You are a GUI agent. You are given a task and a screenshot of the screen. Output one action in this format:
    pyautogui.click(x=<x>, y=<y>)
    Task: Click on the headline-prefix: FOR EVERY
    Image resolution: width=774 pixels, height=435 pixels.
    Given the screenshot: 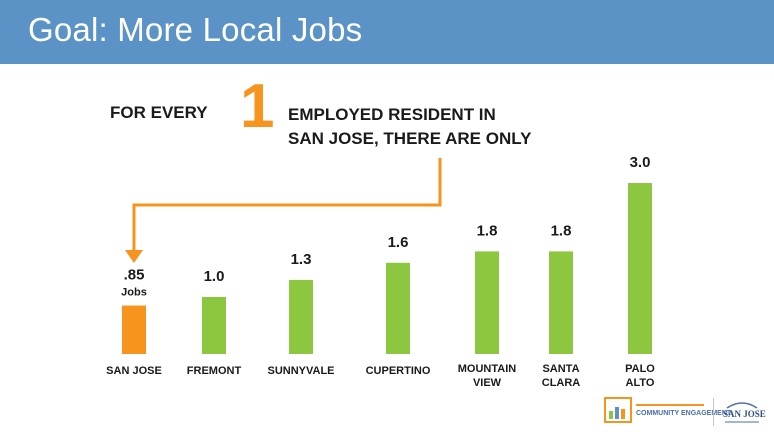 What is the action you would take?
    pyautogui.click(x=159, y=112)
    